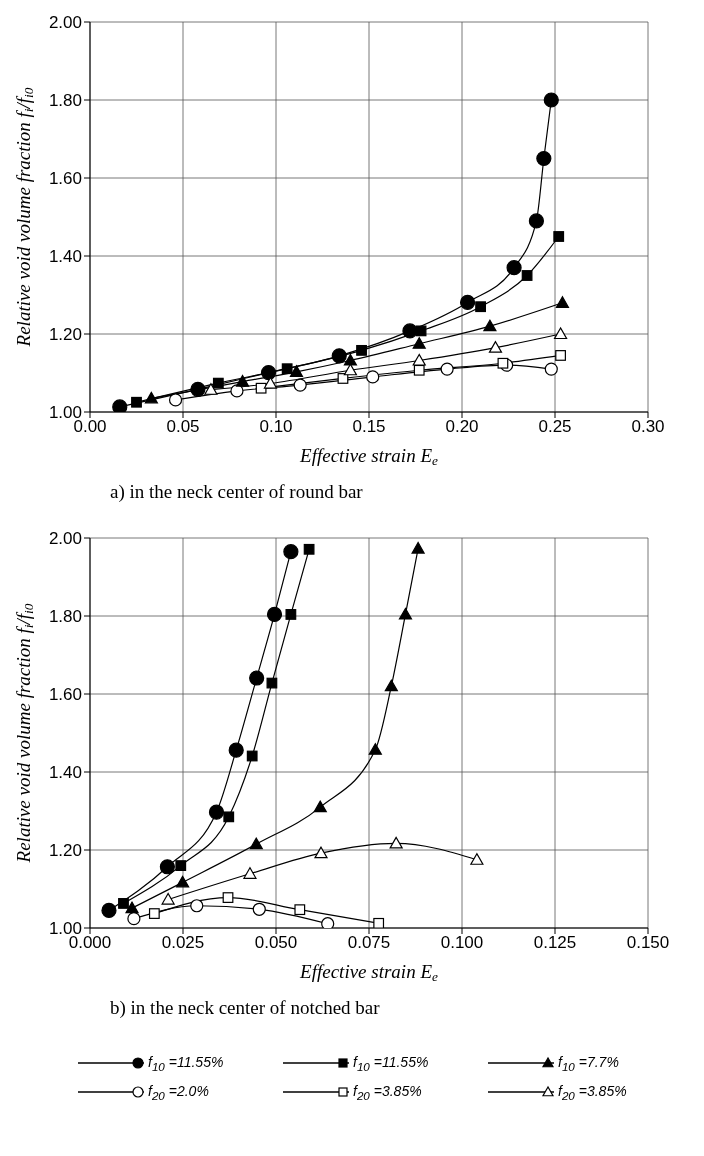 This screenshot has width=704, height=1156. Describe the element at coordinates (648, 943) in the screenshot. I see `x-tick-label: 0.150` at that location.